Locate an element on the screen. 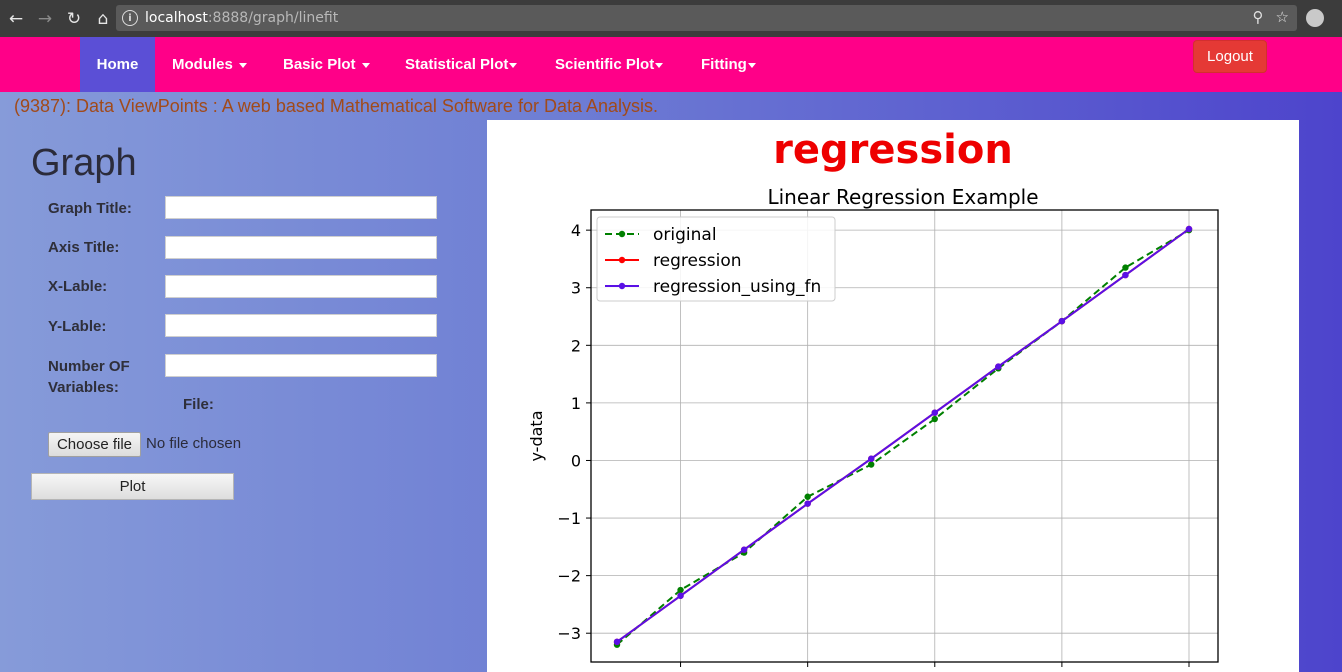 Image resolution: width=1342 pixels, height=672 pixels. nav-home-label: Home is located at coordinates (117, 64).